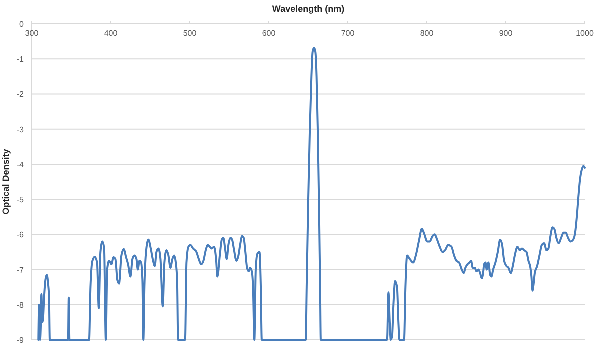  I want to click on y-tick-label: -3, so click(20, 129).